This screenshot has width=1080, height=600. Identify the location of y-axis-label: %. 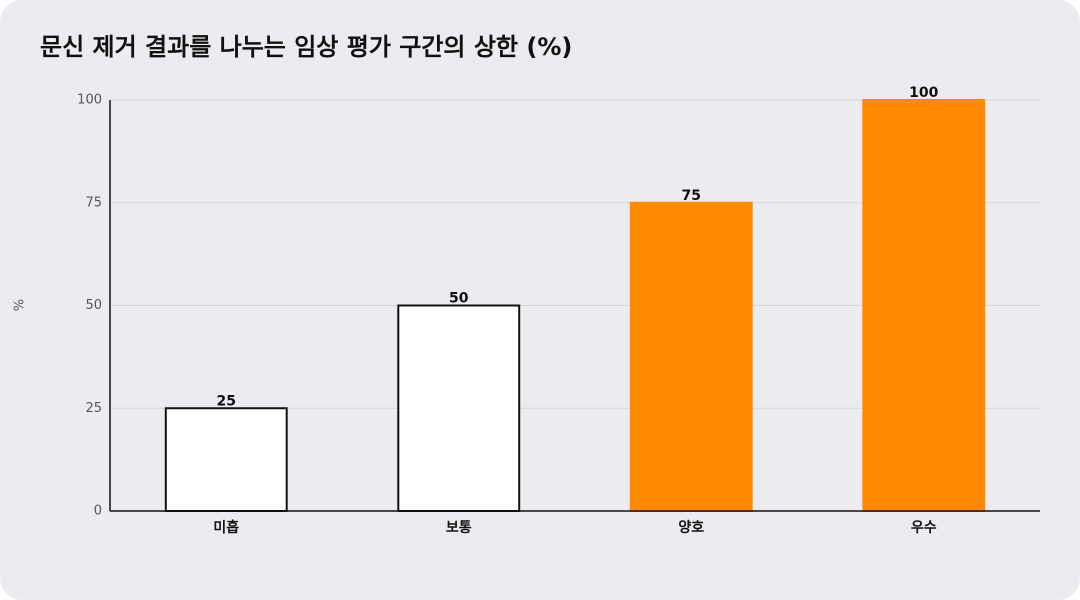
(20, 305).